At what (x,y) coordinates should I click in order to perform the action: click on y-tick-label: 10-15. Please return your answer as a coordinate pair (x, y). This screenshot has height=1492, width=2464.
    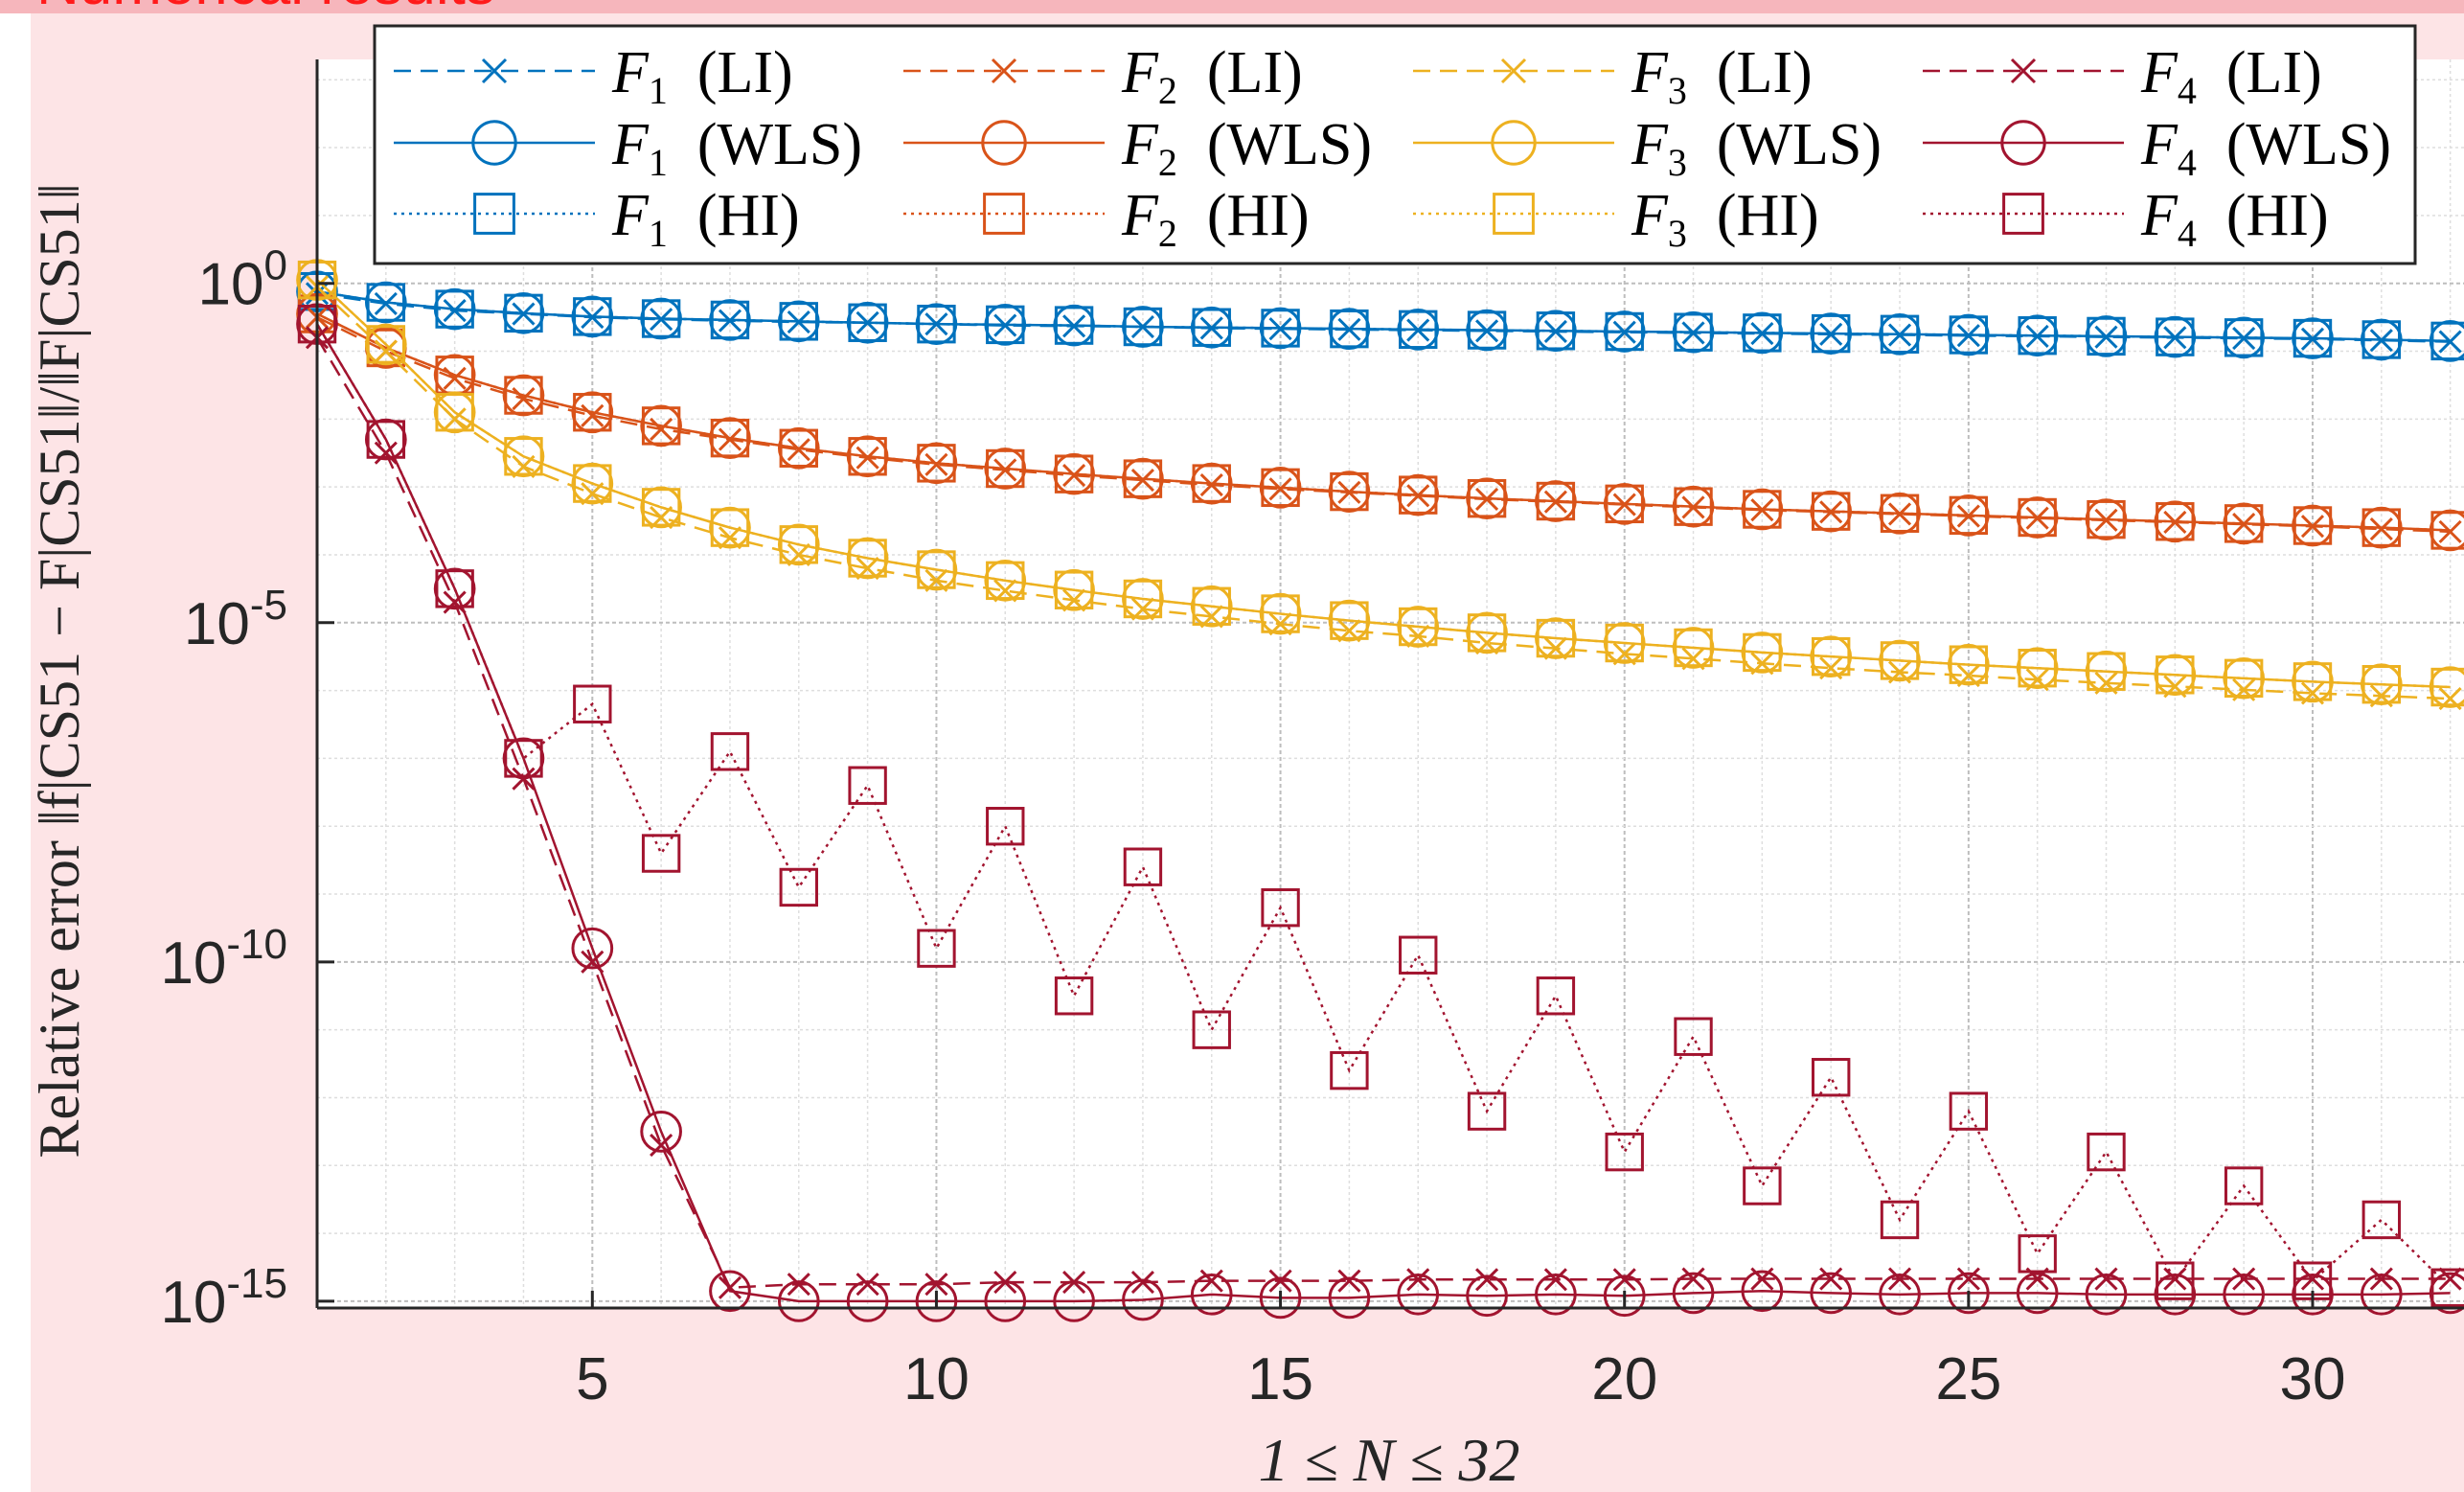
    Looking at the image, I should click on (223, 1298).